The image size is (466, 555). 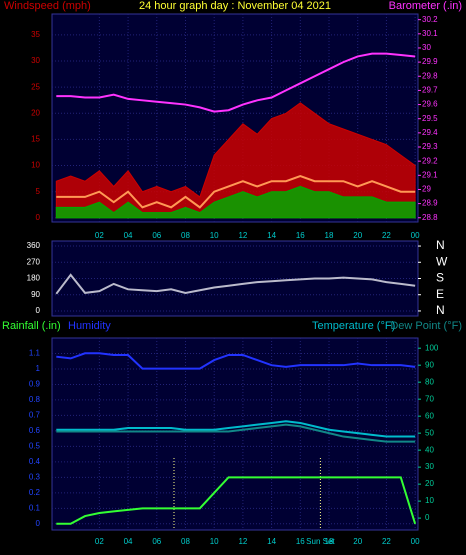 What do you see at coordinates (235, 202) in the screenshot?
I see `series-area` at bounding box center [235, 202].